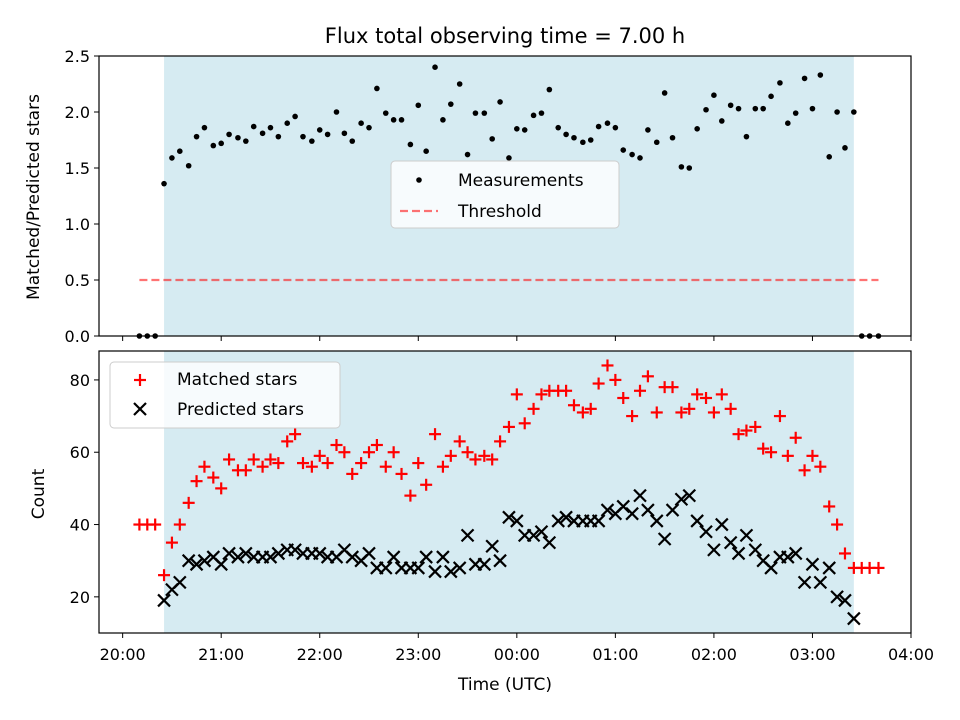 The height and width of the screenshot is (720, 960). Describe the element at coordinates (517, 654) in the screenshot. I see `bottom-x-tick-label: 00:00` at that location.